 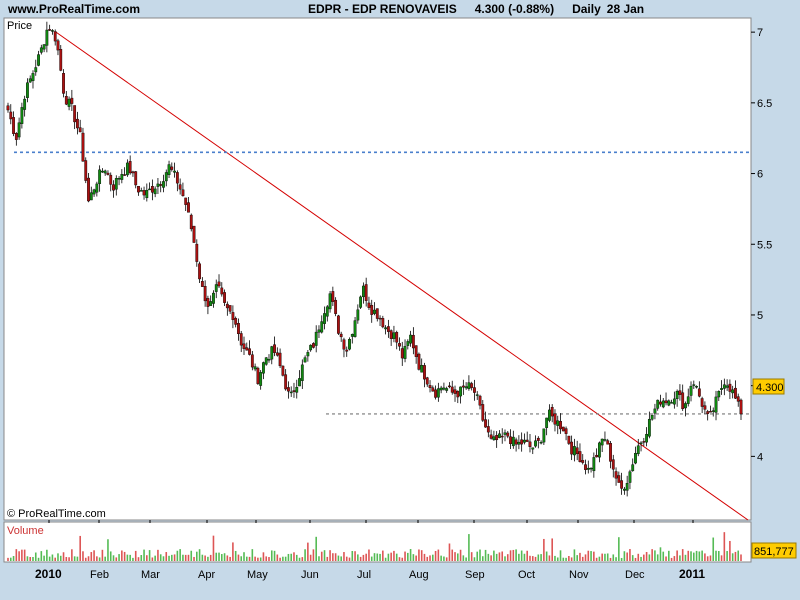 I want to click on last-price-change: 4.300 (-0.88%), so click(x=514, y=9).